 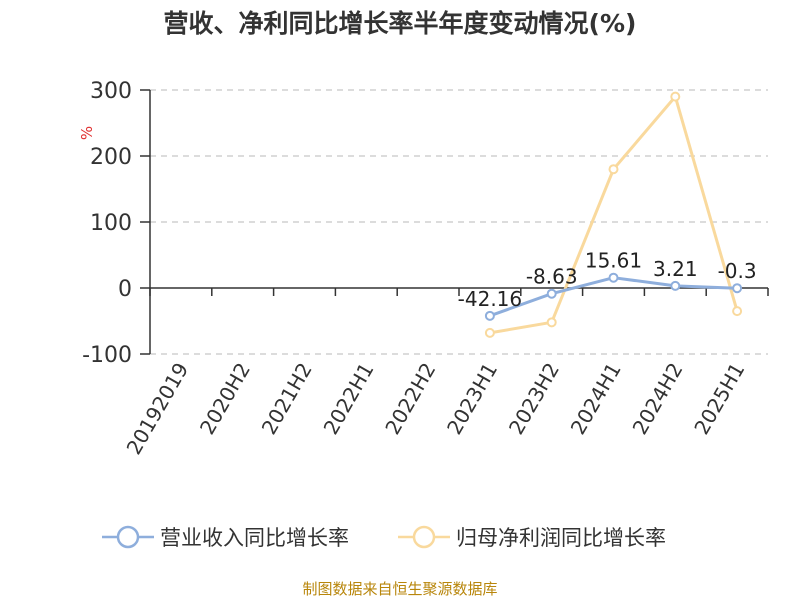 I want to click on legend-item-revenue: 营业收入同比增长率, so click(x=225, y=537).